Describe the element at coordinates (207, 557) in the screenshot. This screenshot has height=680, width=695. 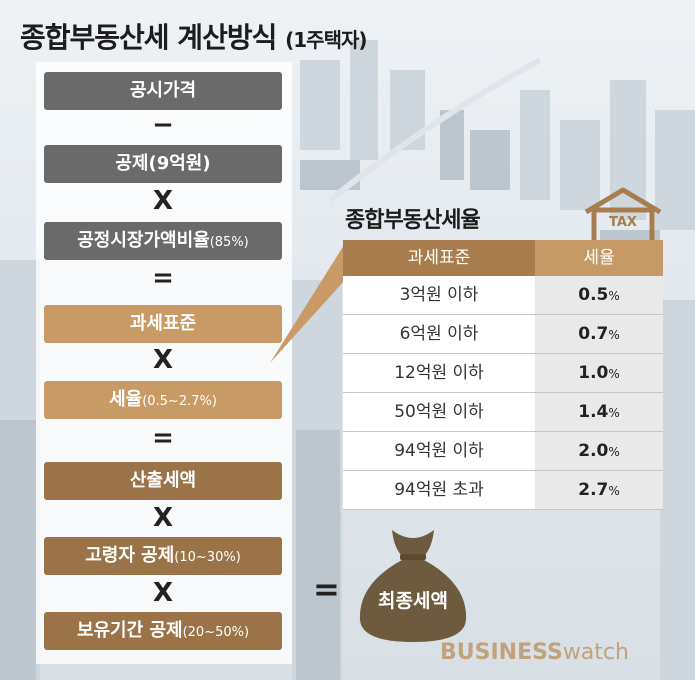
I see `box-senior-deduction-detail: (10~30%)` at that location.